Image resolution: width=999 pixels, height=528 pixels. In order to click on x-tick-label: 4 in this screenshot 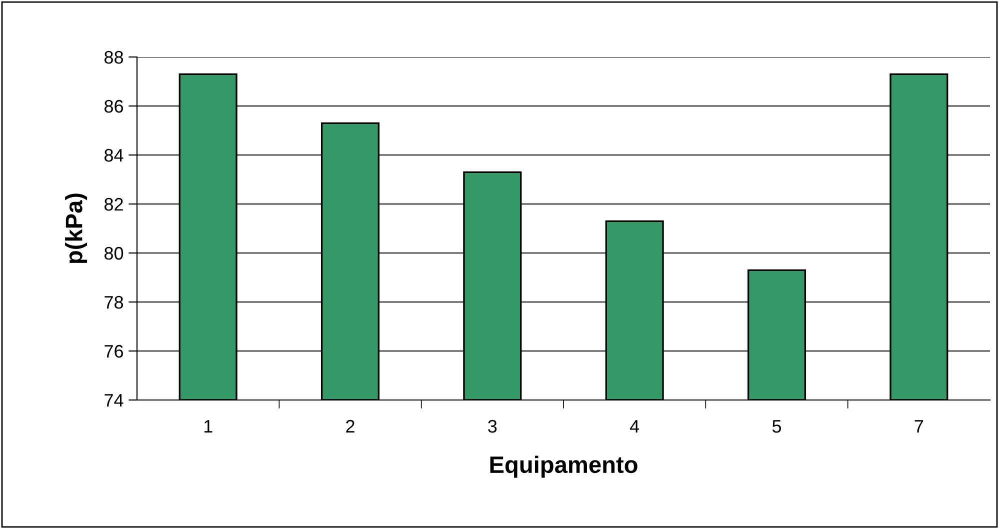, I will do `click(635, 426)`.